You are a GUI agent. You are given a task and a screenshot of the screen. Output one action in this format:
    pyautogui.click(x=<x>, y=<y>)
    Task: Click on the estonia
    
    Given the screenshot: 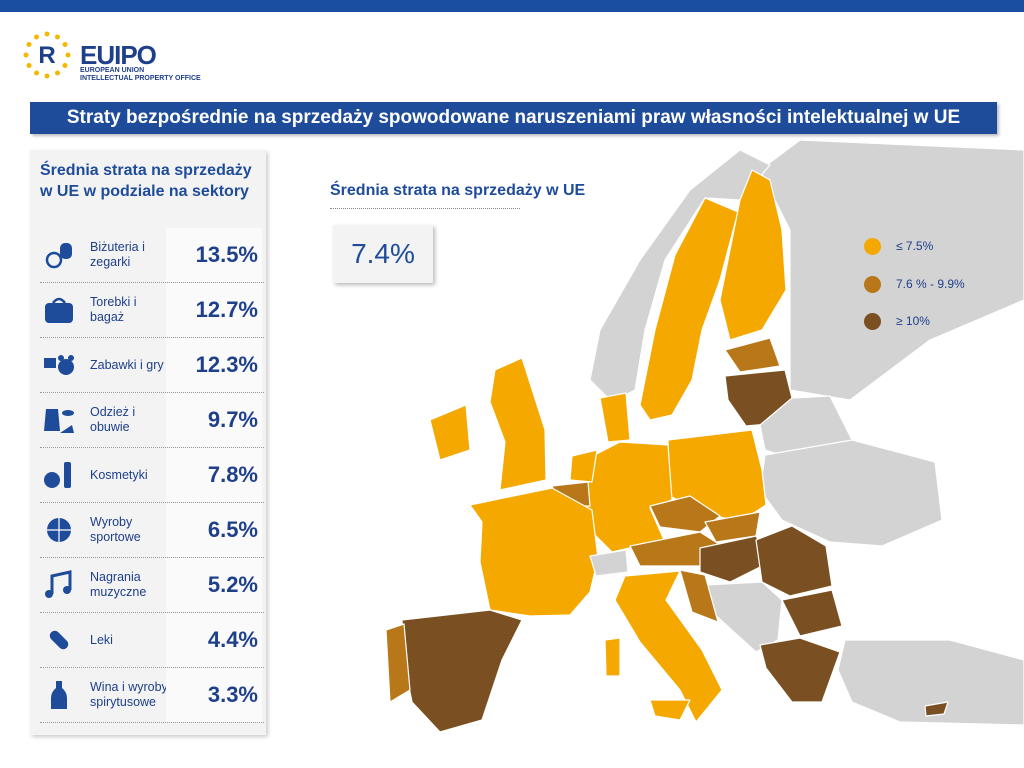 What is the action you would take?
    pyautogui.click(x=752, y=355)
    